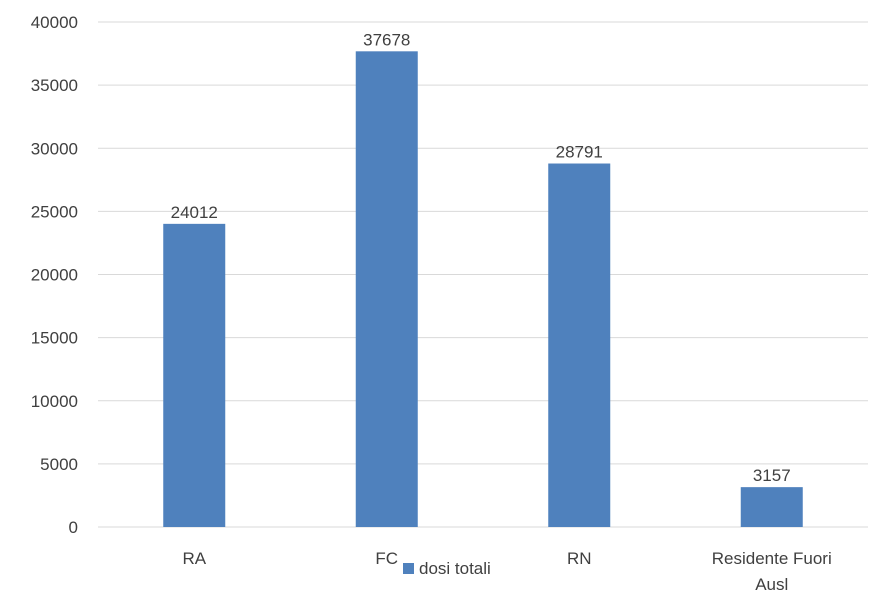 The image size is (869, 611). Describe the element at coordinates (506, 571) in the screenshot. I see `x-axis-categories: RA FC RN Residente Fuori Ausl` at that location.